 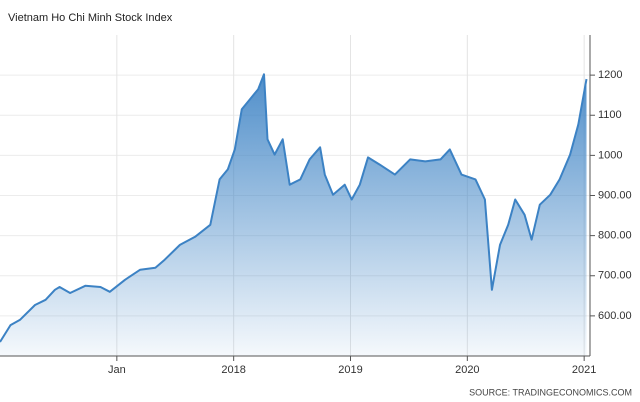 What do you see at coordinates (615, 276) in the screenshot?
I see `y-tick-label: 700.00` at bounding box center [615, 276].